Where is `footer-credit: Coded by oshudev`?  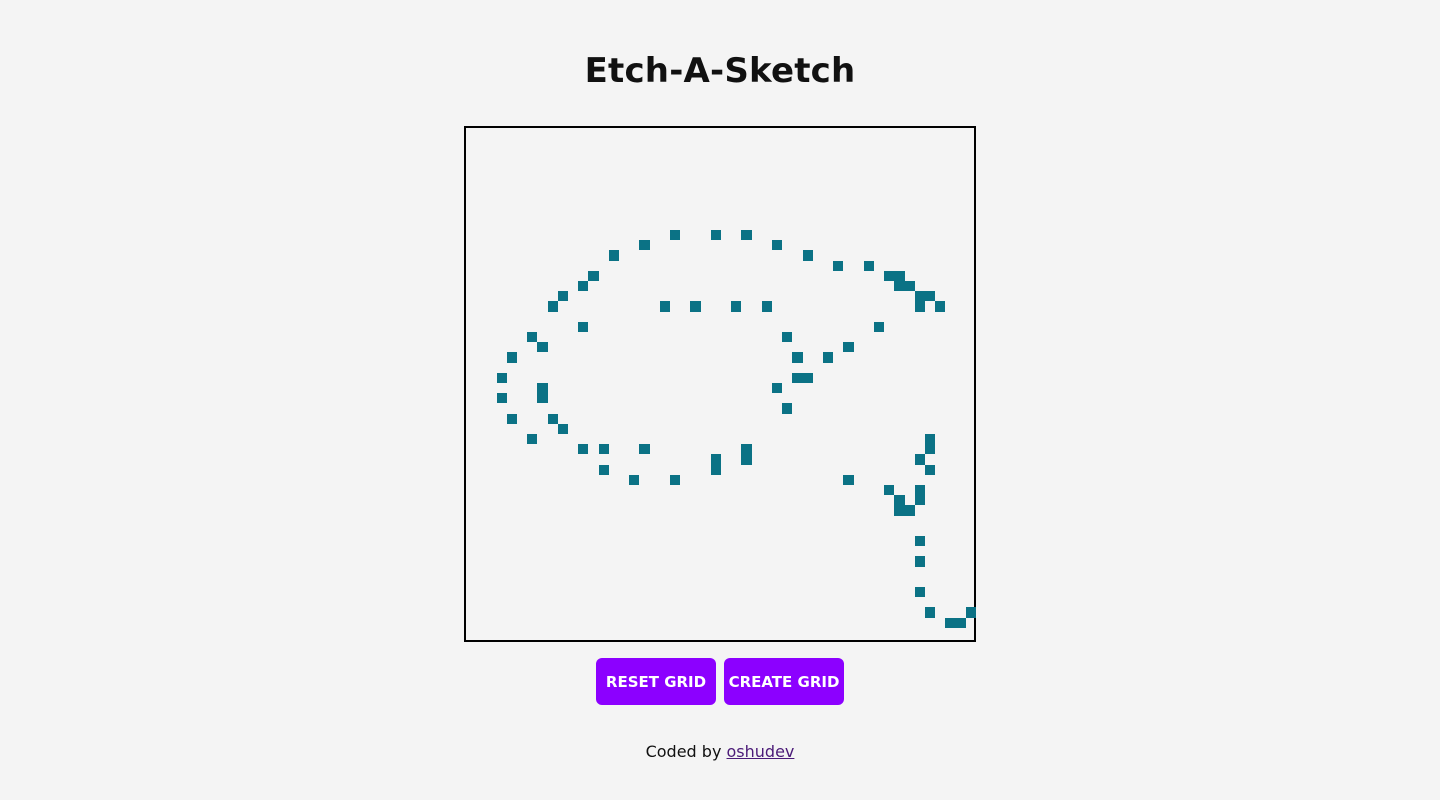
footer-credit: Coded by oshudev is located at coordinates (720, 752).